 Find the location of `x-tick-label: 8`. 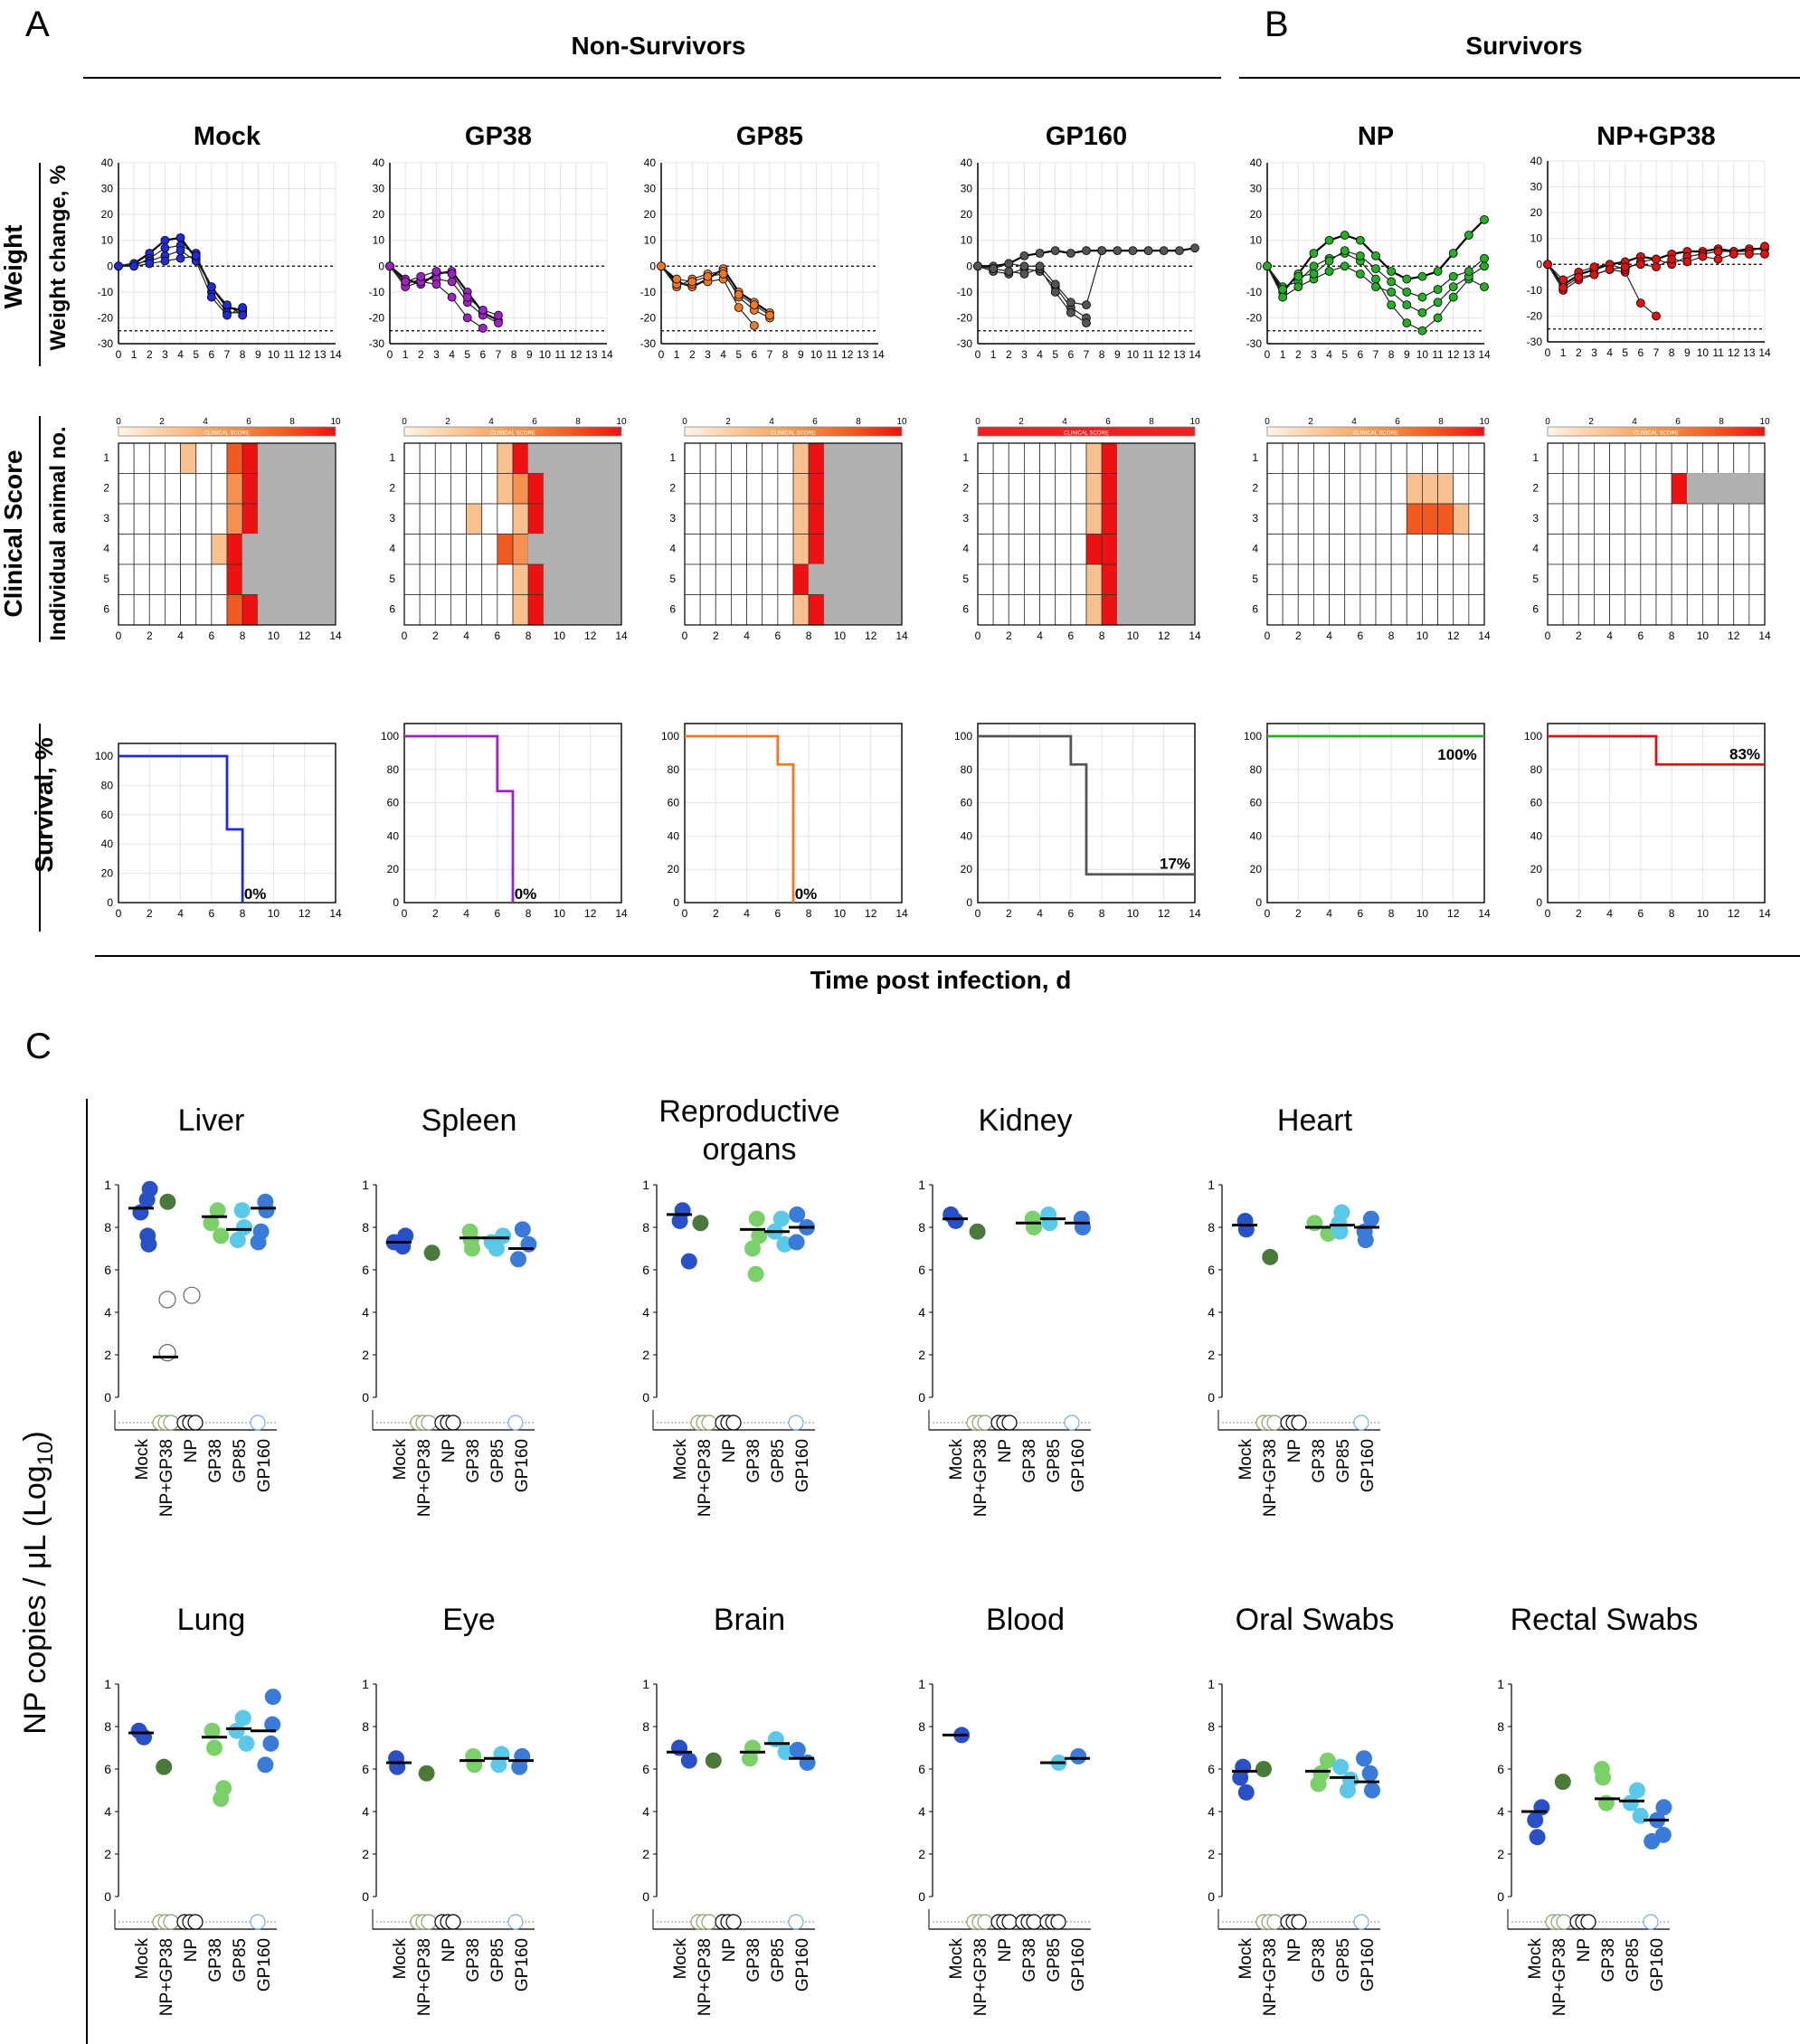

x-tick-label: 8 is located at coordinates (243, 355).